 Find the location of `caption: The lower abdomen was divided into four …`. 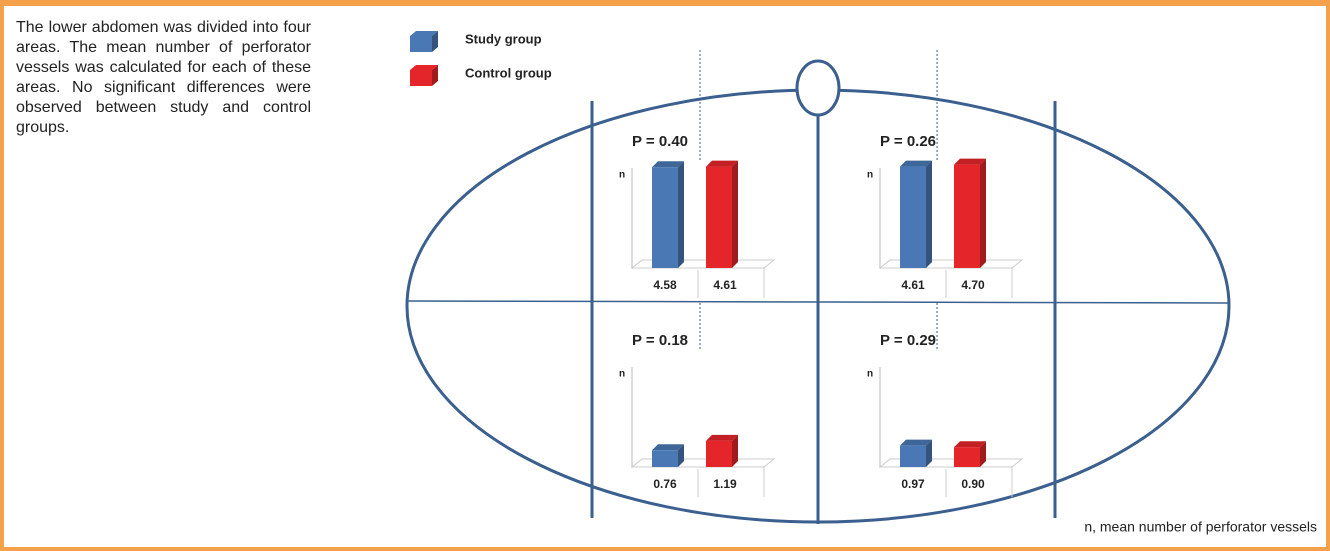

caption: The lower abdomen was divided into four … is located at coordinates (163, 77).